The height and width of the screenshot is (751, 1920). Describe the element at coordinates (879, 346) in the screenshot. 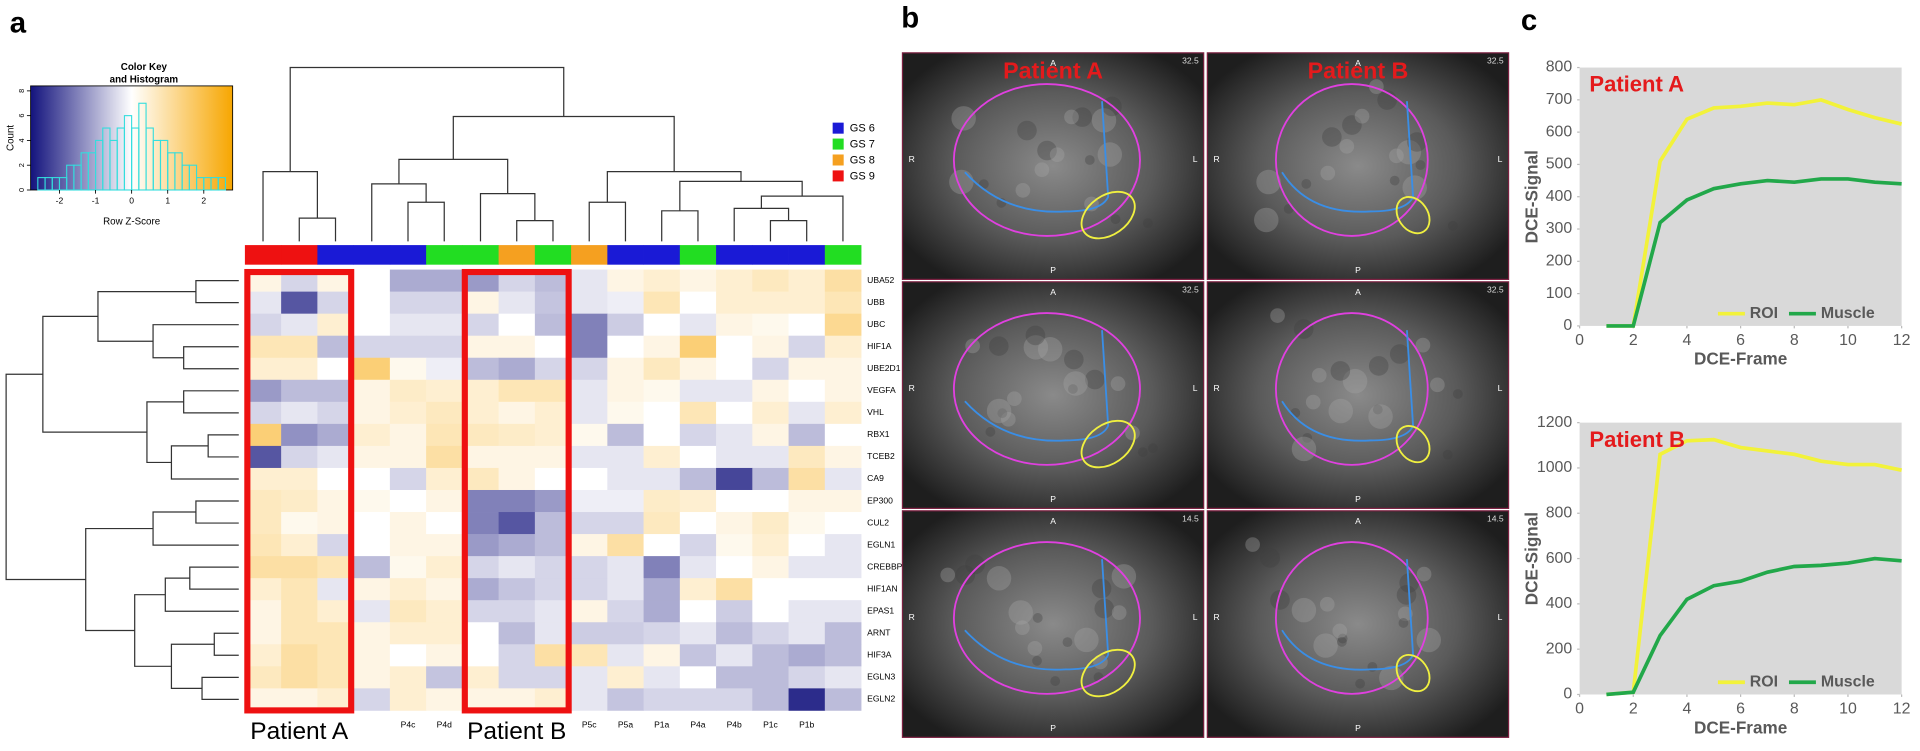

I see `row-label: HIF1A` at that location.